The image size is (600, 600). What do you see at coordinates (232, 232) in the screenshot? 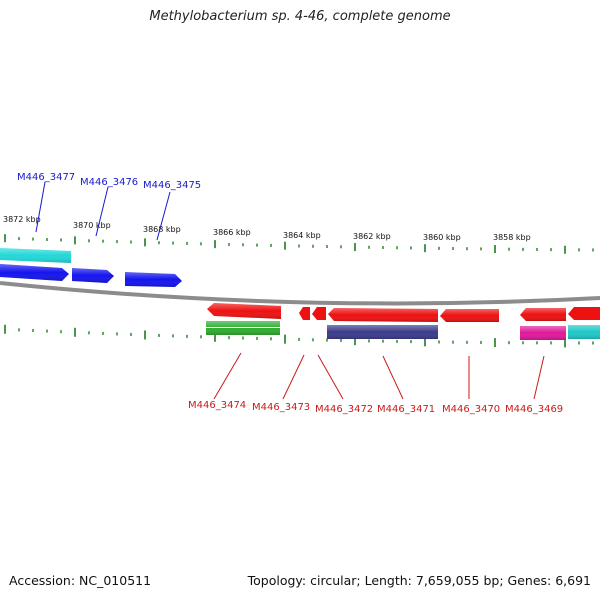
I see `scale-label: 3866 kbp` at bounding box center [232, 232].